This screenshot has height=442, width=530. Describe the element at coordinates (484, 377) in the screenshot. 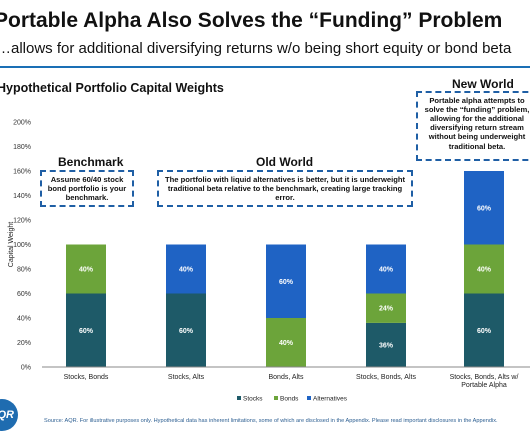

I see `x-category-label: Stocks, Bonds, Alts w/` at that location.